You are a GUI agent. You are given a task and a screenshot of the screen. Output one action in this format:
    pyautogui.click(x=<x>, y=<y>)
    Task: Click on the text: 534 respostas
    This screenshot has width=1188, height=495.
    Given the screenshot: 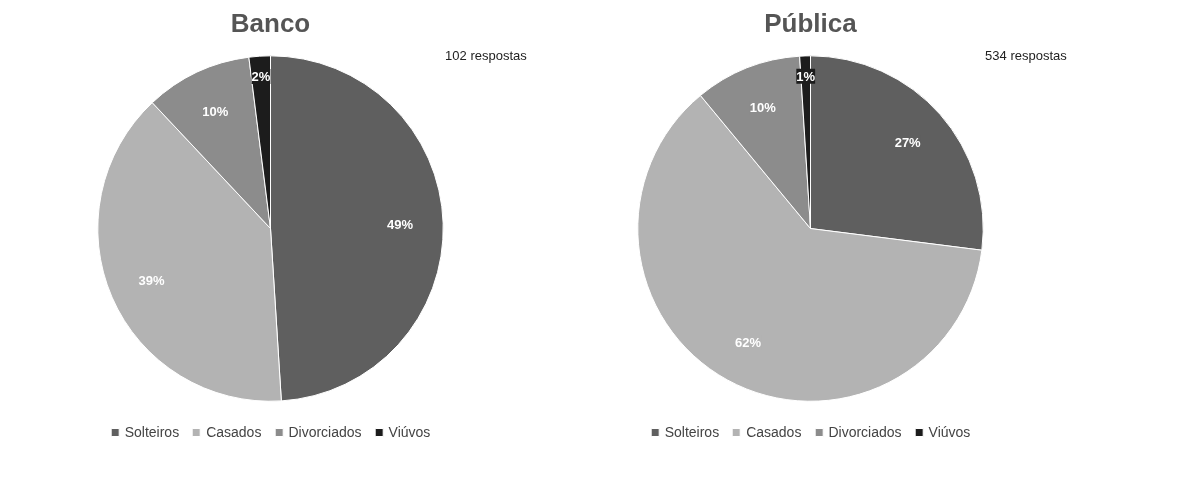 What is the action you would take?
    pyautogui.click(x=1026, y=56)
    